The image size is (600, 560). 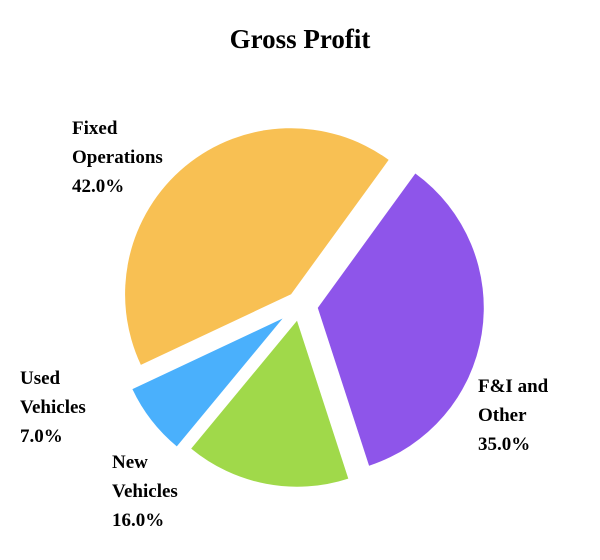 What do you see at coordinates (300, 39) in the screenshot?
I see `chart-title: Gross Profit` at bounding box center [300, 39].